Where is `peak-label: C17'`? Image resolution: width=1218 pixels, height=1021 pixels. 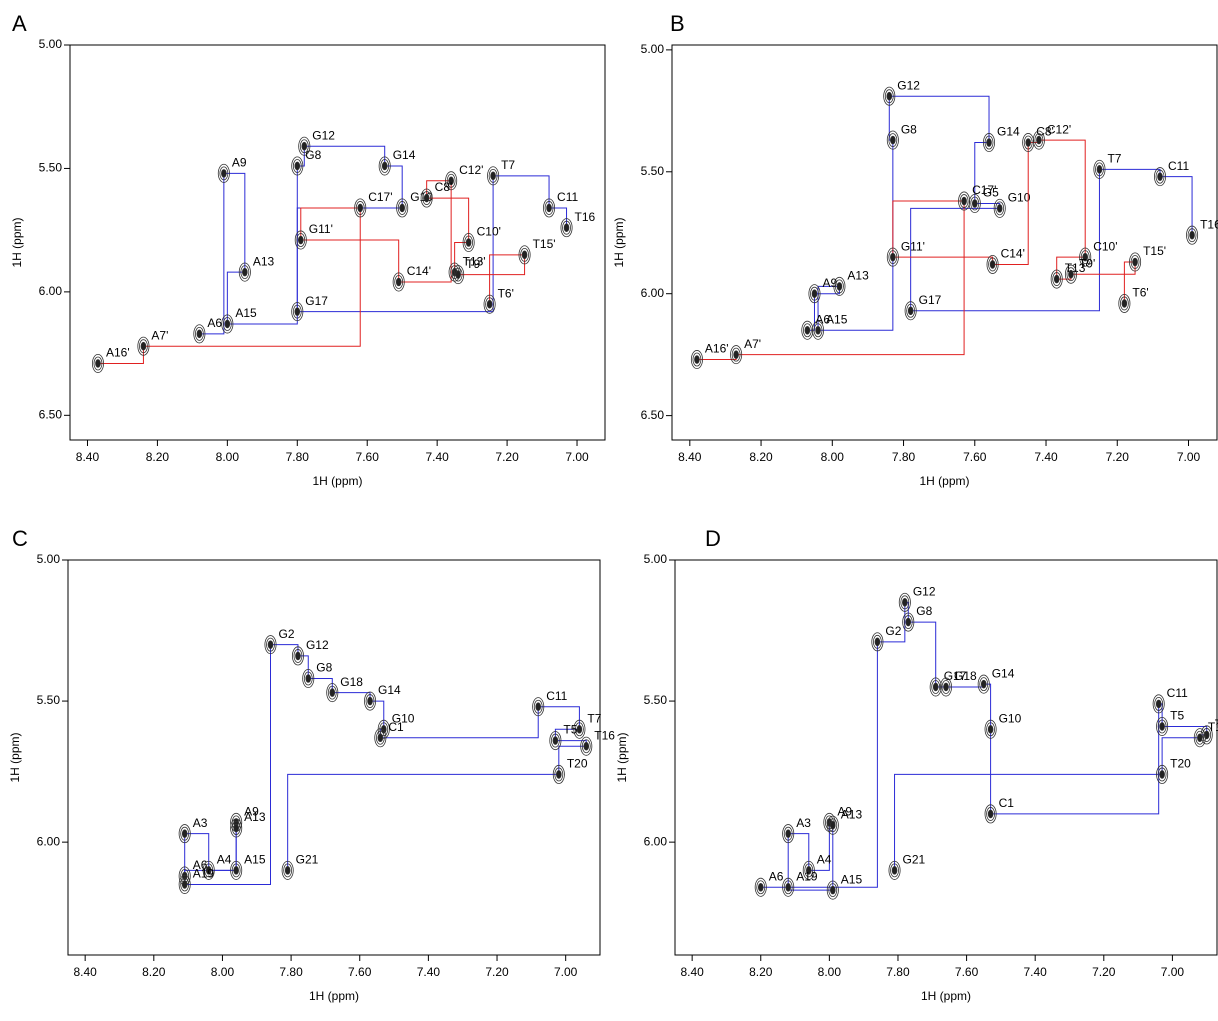 peak-label: C17' is located at coordinates (984, 190).